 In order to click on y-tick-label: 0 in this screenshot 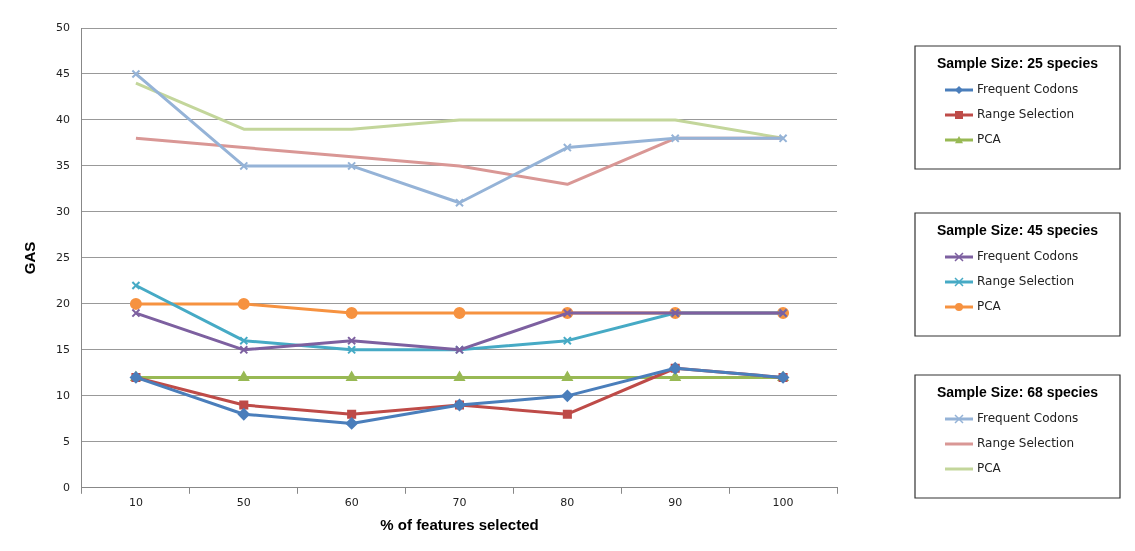, I will do `click(66, 487)`.